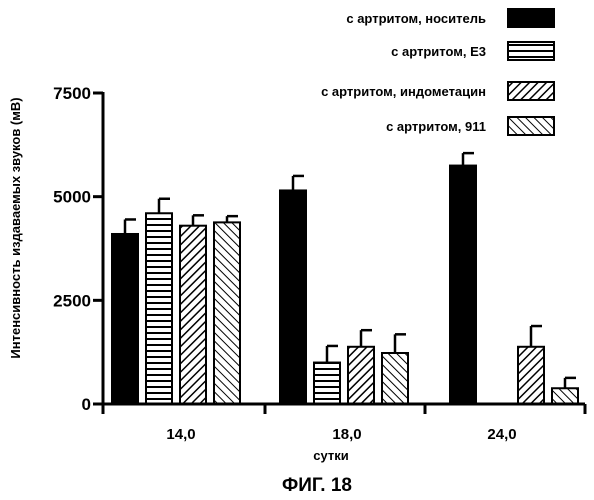  What do you see at coordinates (72, 197) in the screenshot?
I see `y-tick-label: 5000` at bounding box center [72, 197].